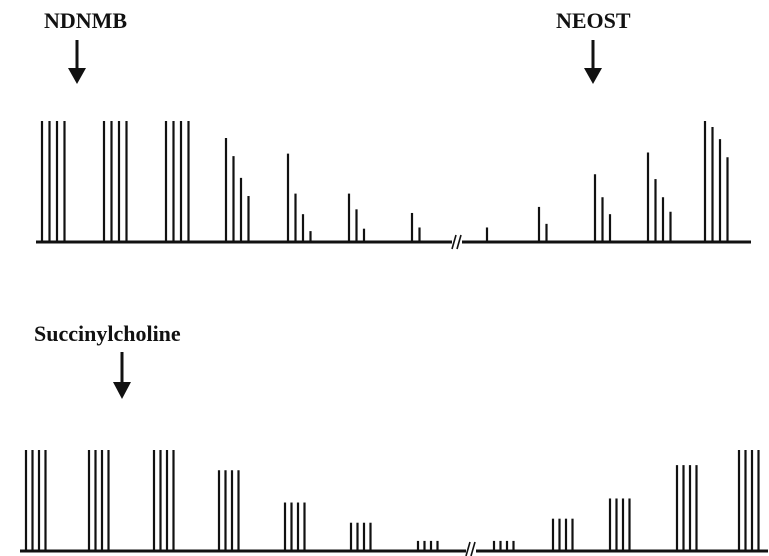 Image resolution: width=769 pixels, height=556 pixels. Describe the element at coordinates (593, 20) in the screenshot. I see `neost-label: NEOST` at that location.